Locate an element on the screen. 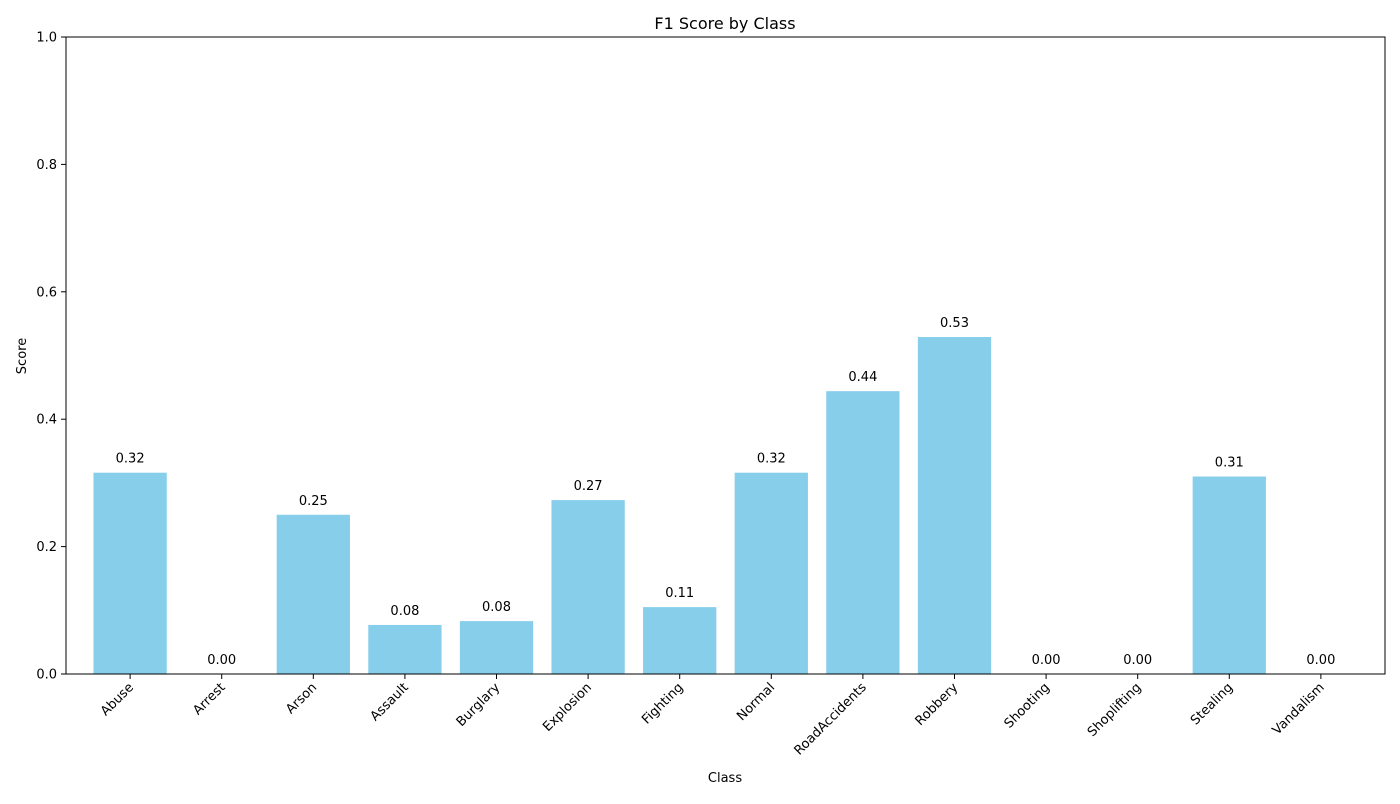  data-label-stealing: 0.31 is located at coordinates (1229, 463).